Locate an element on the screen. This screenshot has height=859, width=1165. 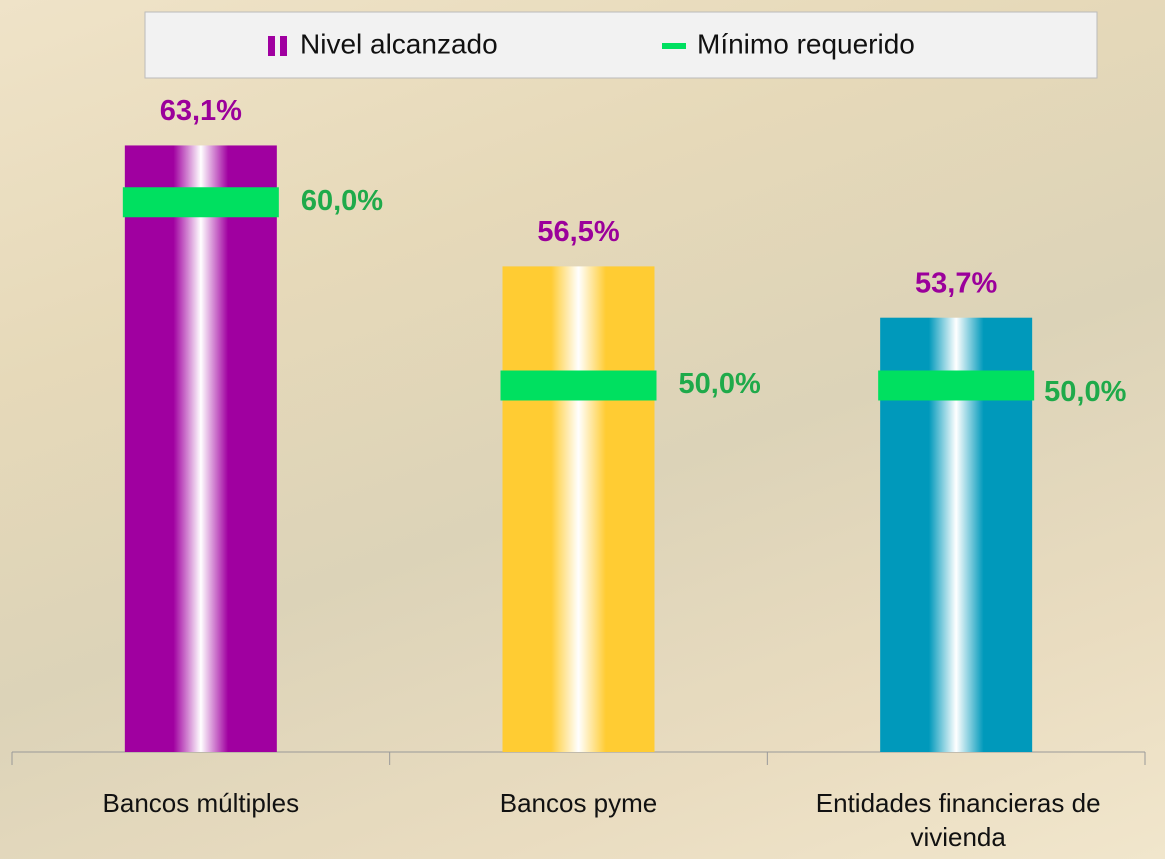
bar-value-label: 53,7% is located at coordinates (956, 283).